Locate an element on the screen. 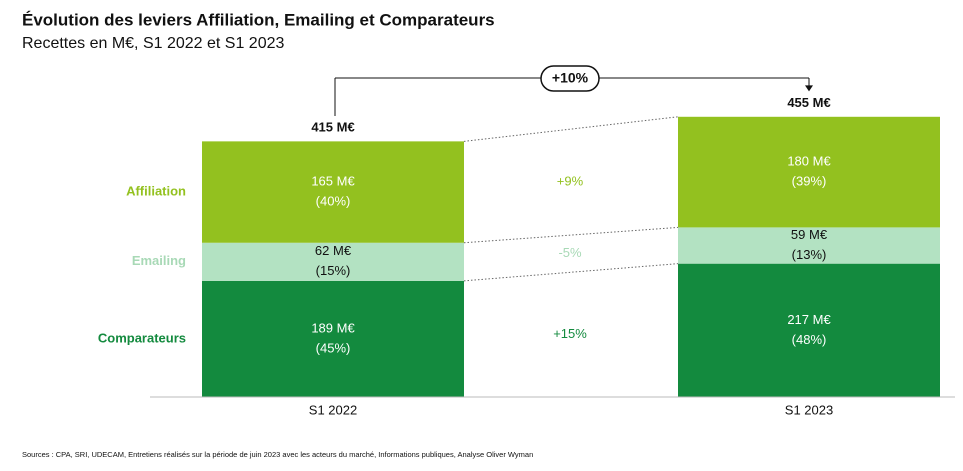  legend-label: Comparateurs is located at coordinates (142, 337).